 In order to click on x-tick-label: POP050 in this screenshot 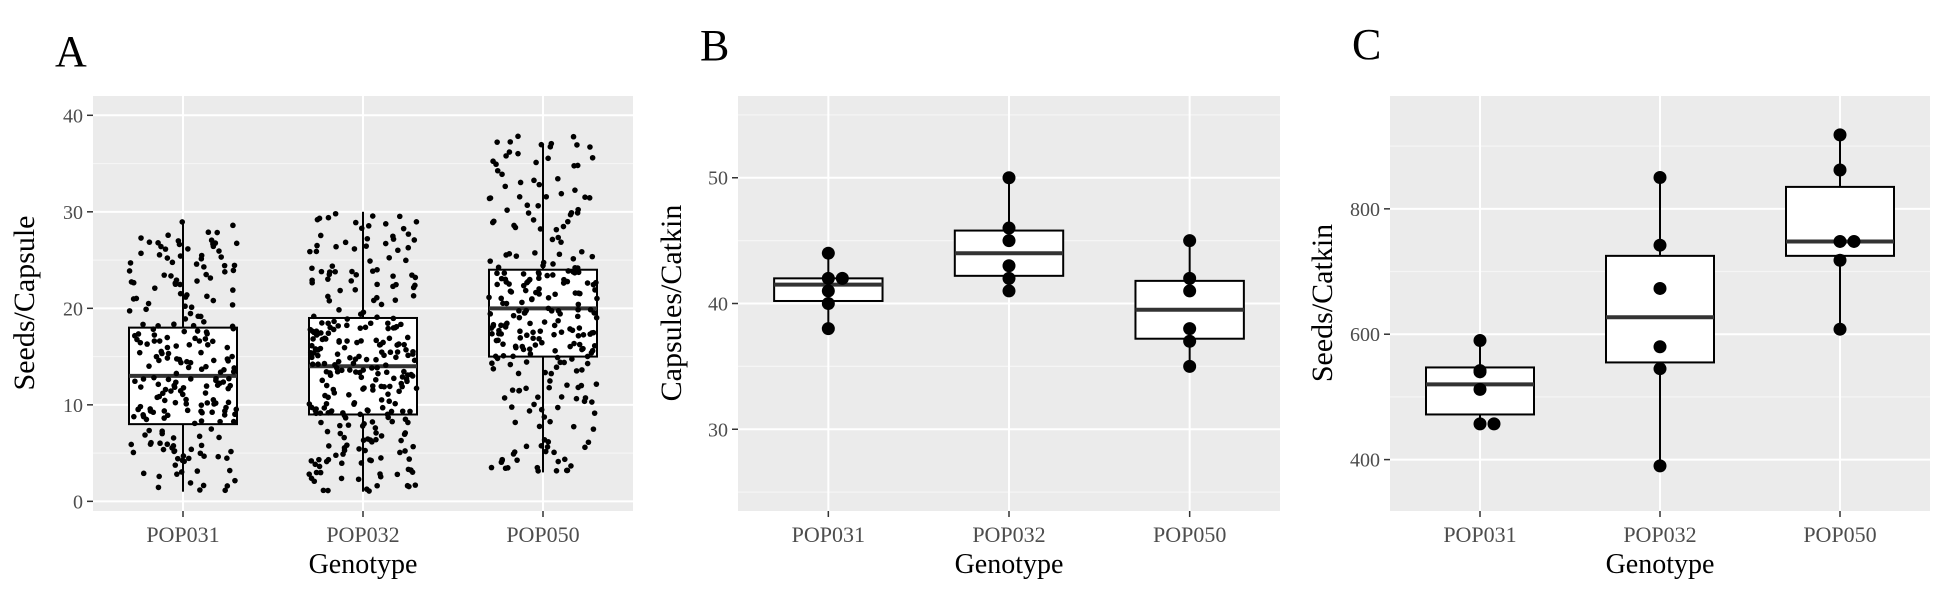, I will do `click(1839, 534)`.